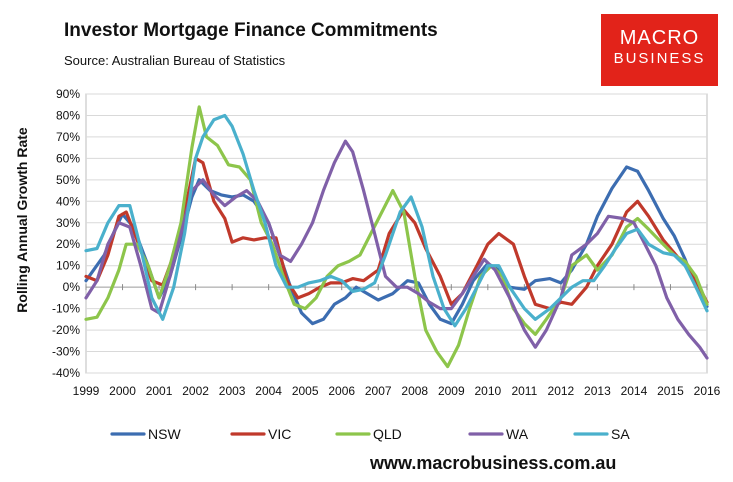 Image resolution: width=733 pixels, height=482 pixels. What do you see at coordinates (68, 180) in the screenshot?
I see `y-tick-label: 50%` at bounding box center [68, 180].